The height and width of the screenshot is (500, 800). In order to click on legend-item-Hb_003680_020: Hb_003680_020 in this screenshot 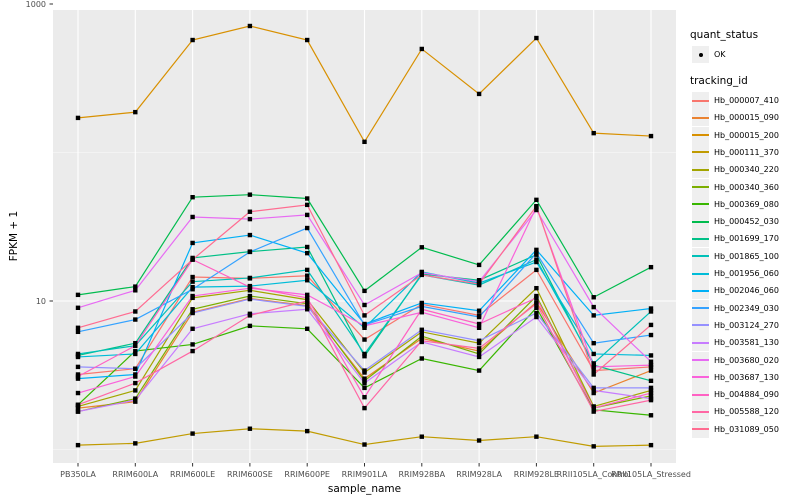, I will do `click(735, 360)`.